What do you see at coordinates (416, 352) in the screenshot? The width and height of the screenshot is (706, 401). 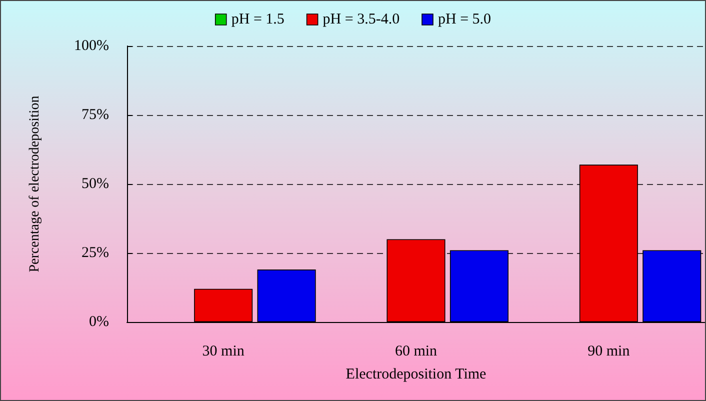 I see `x-tick-label: 60 min` at bounding box center [416, 352].